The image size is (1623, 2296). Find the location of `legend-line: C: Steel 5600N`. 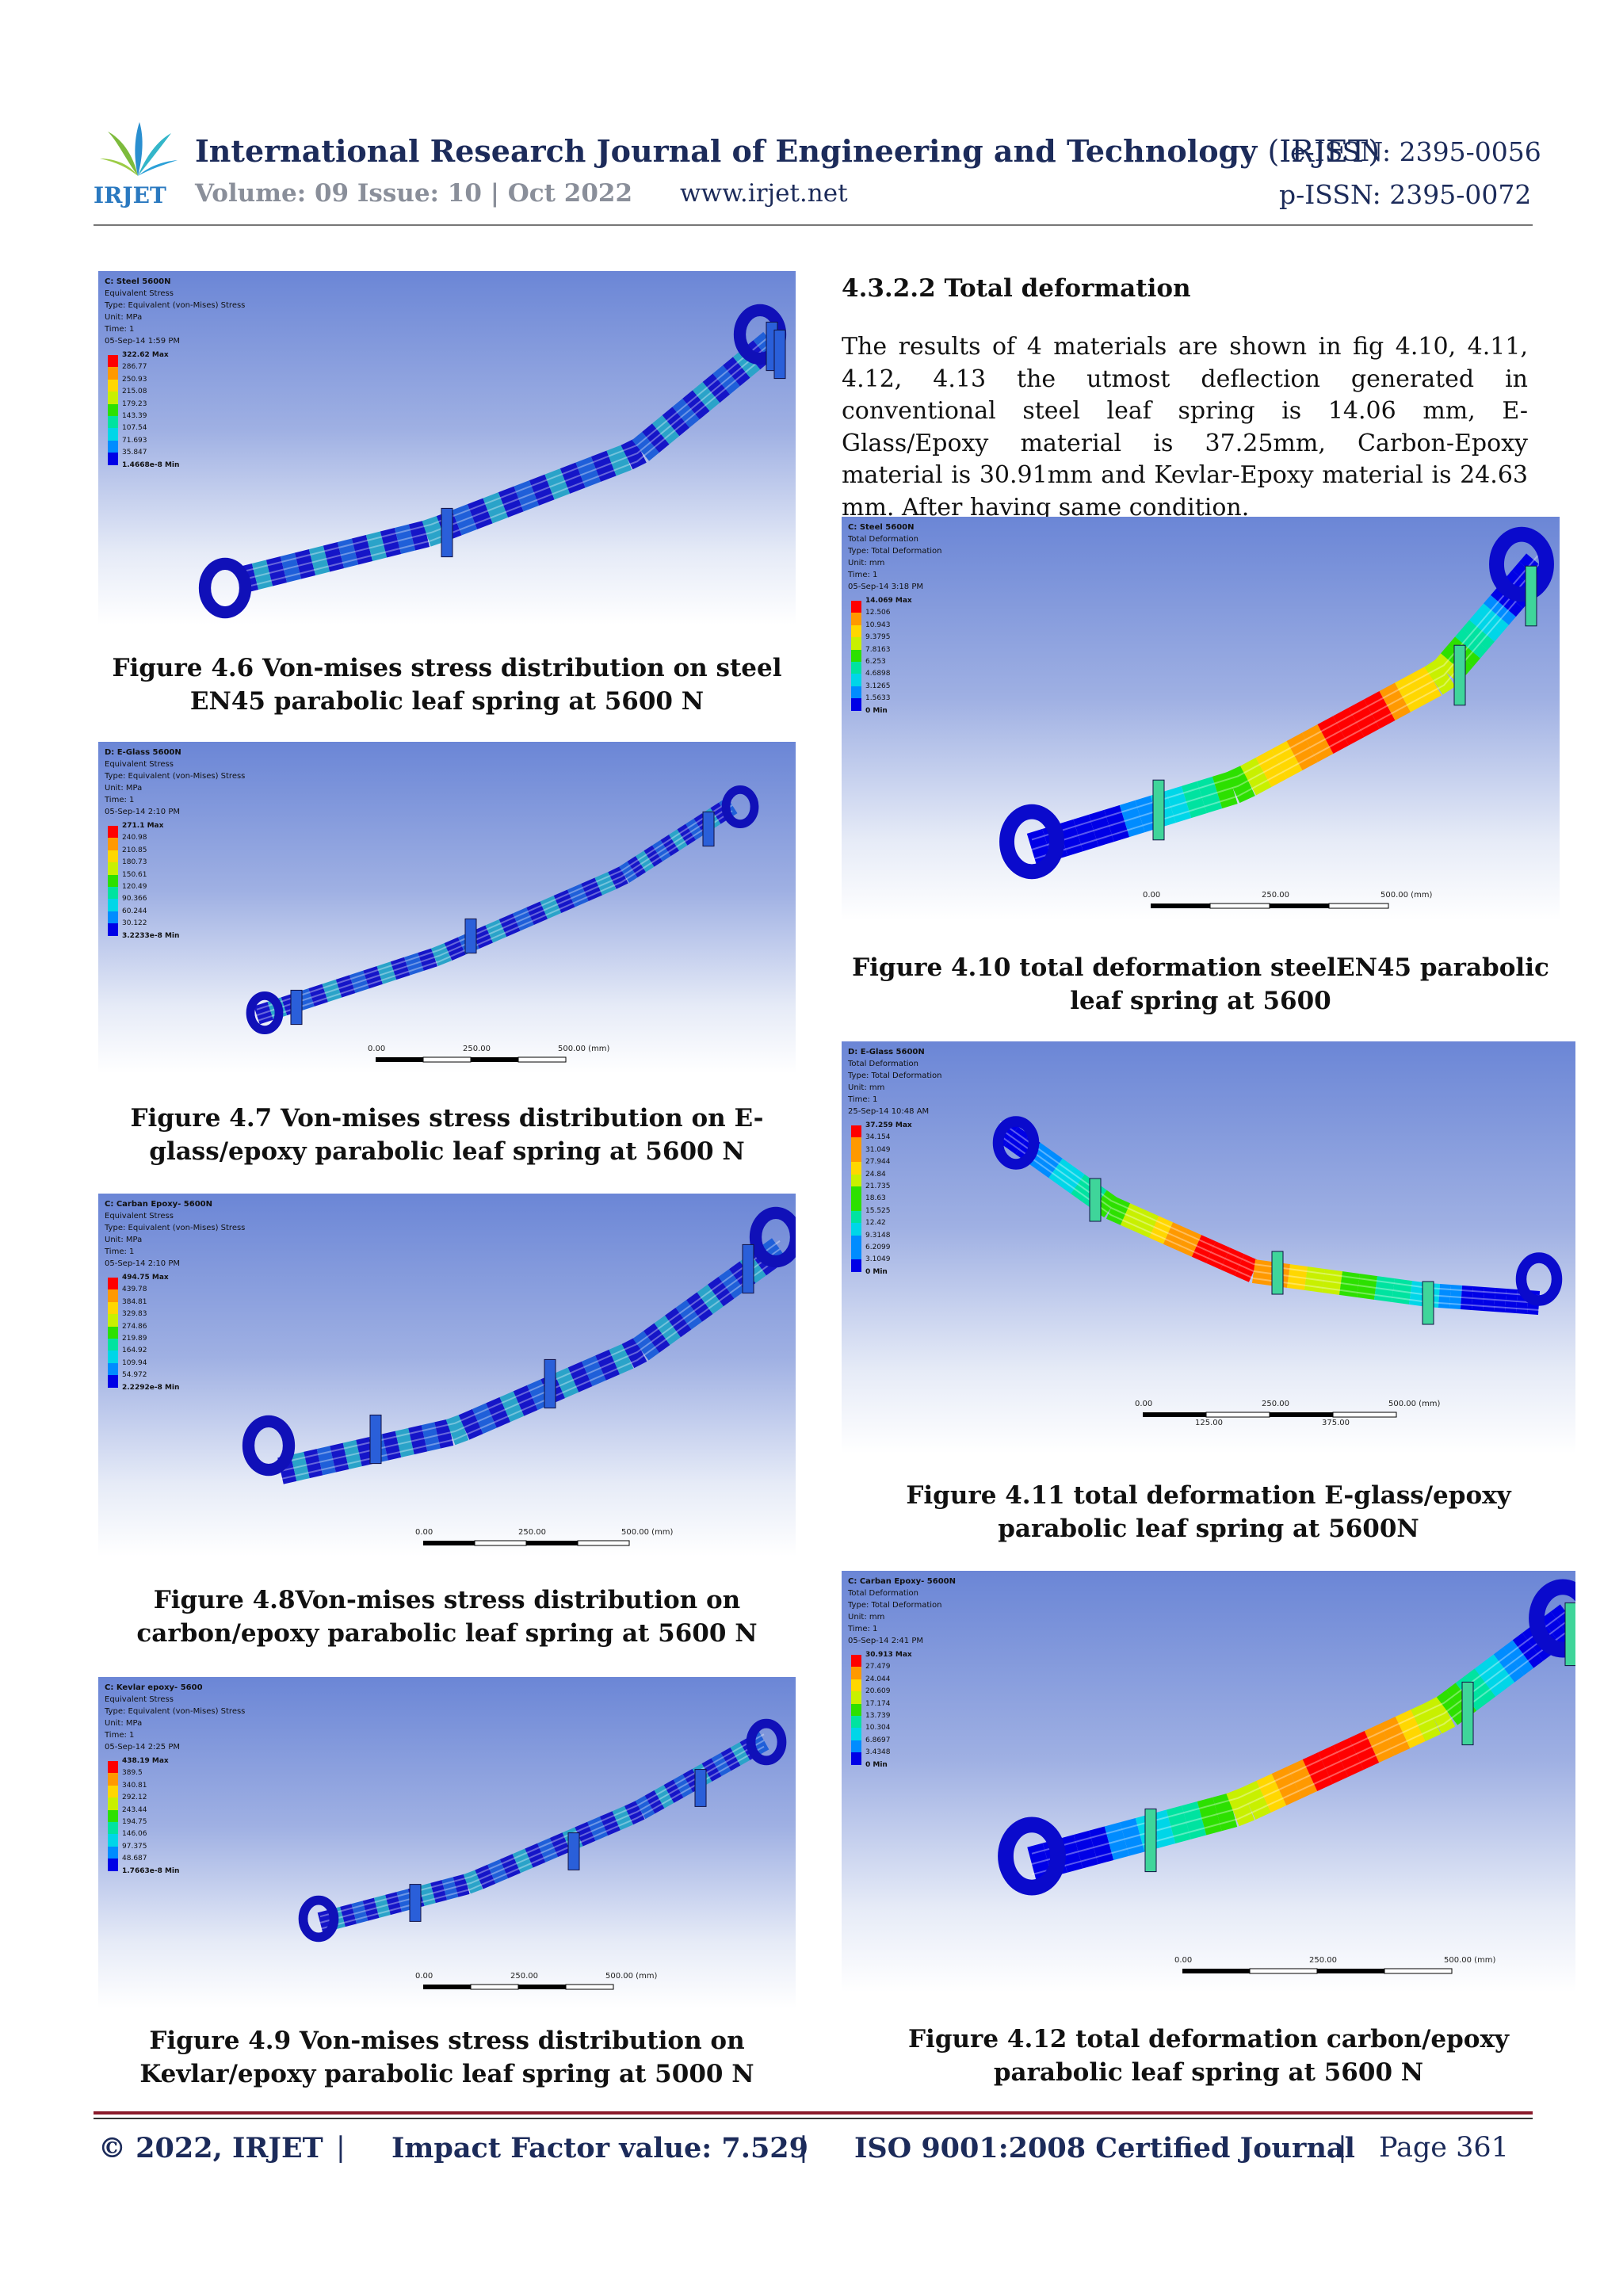

legend-line: C: Steel 5600N is located at coordinates (138, 281).